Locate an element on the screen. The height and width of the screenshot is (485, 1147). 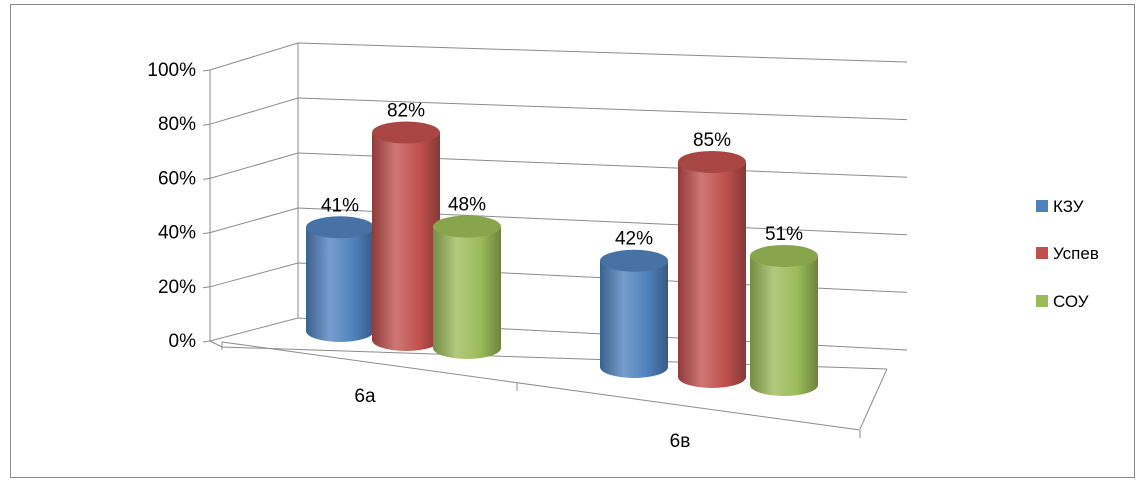
data-label: 82% is located at coordinates (406, 111).